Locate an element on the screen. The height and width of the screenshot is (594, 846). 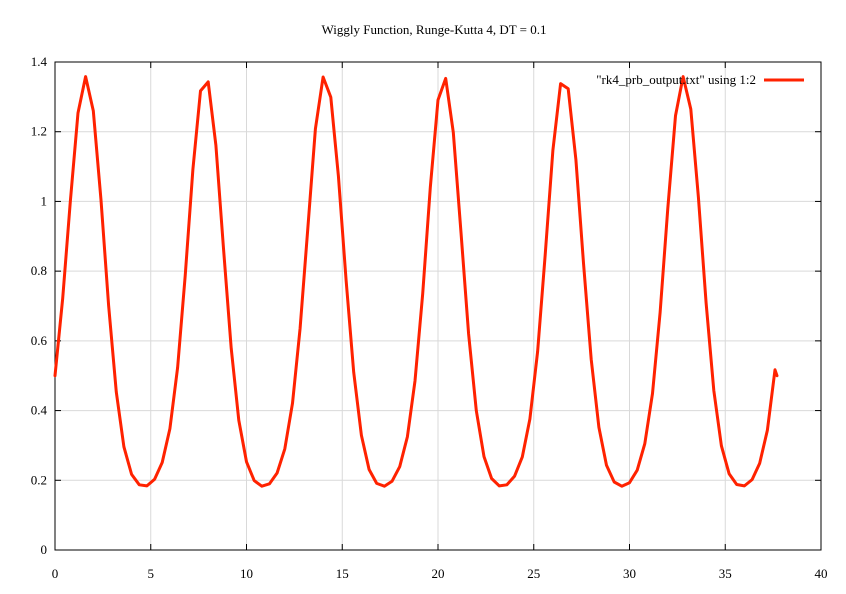
legend: "rk4_prb_output.txt" using 1:2 is located at coordinates (700, 79).